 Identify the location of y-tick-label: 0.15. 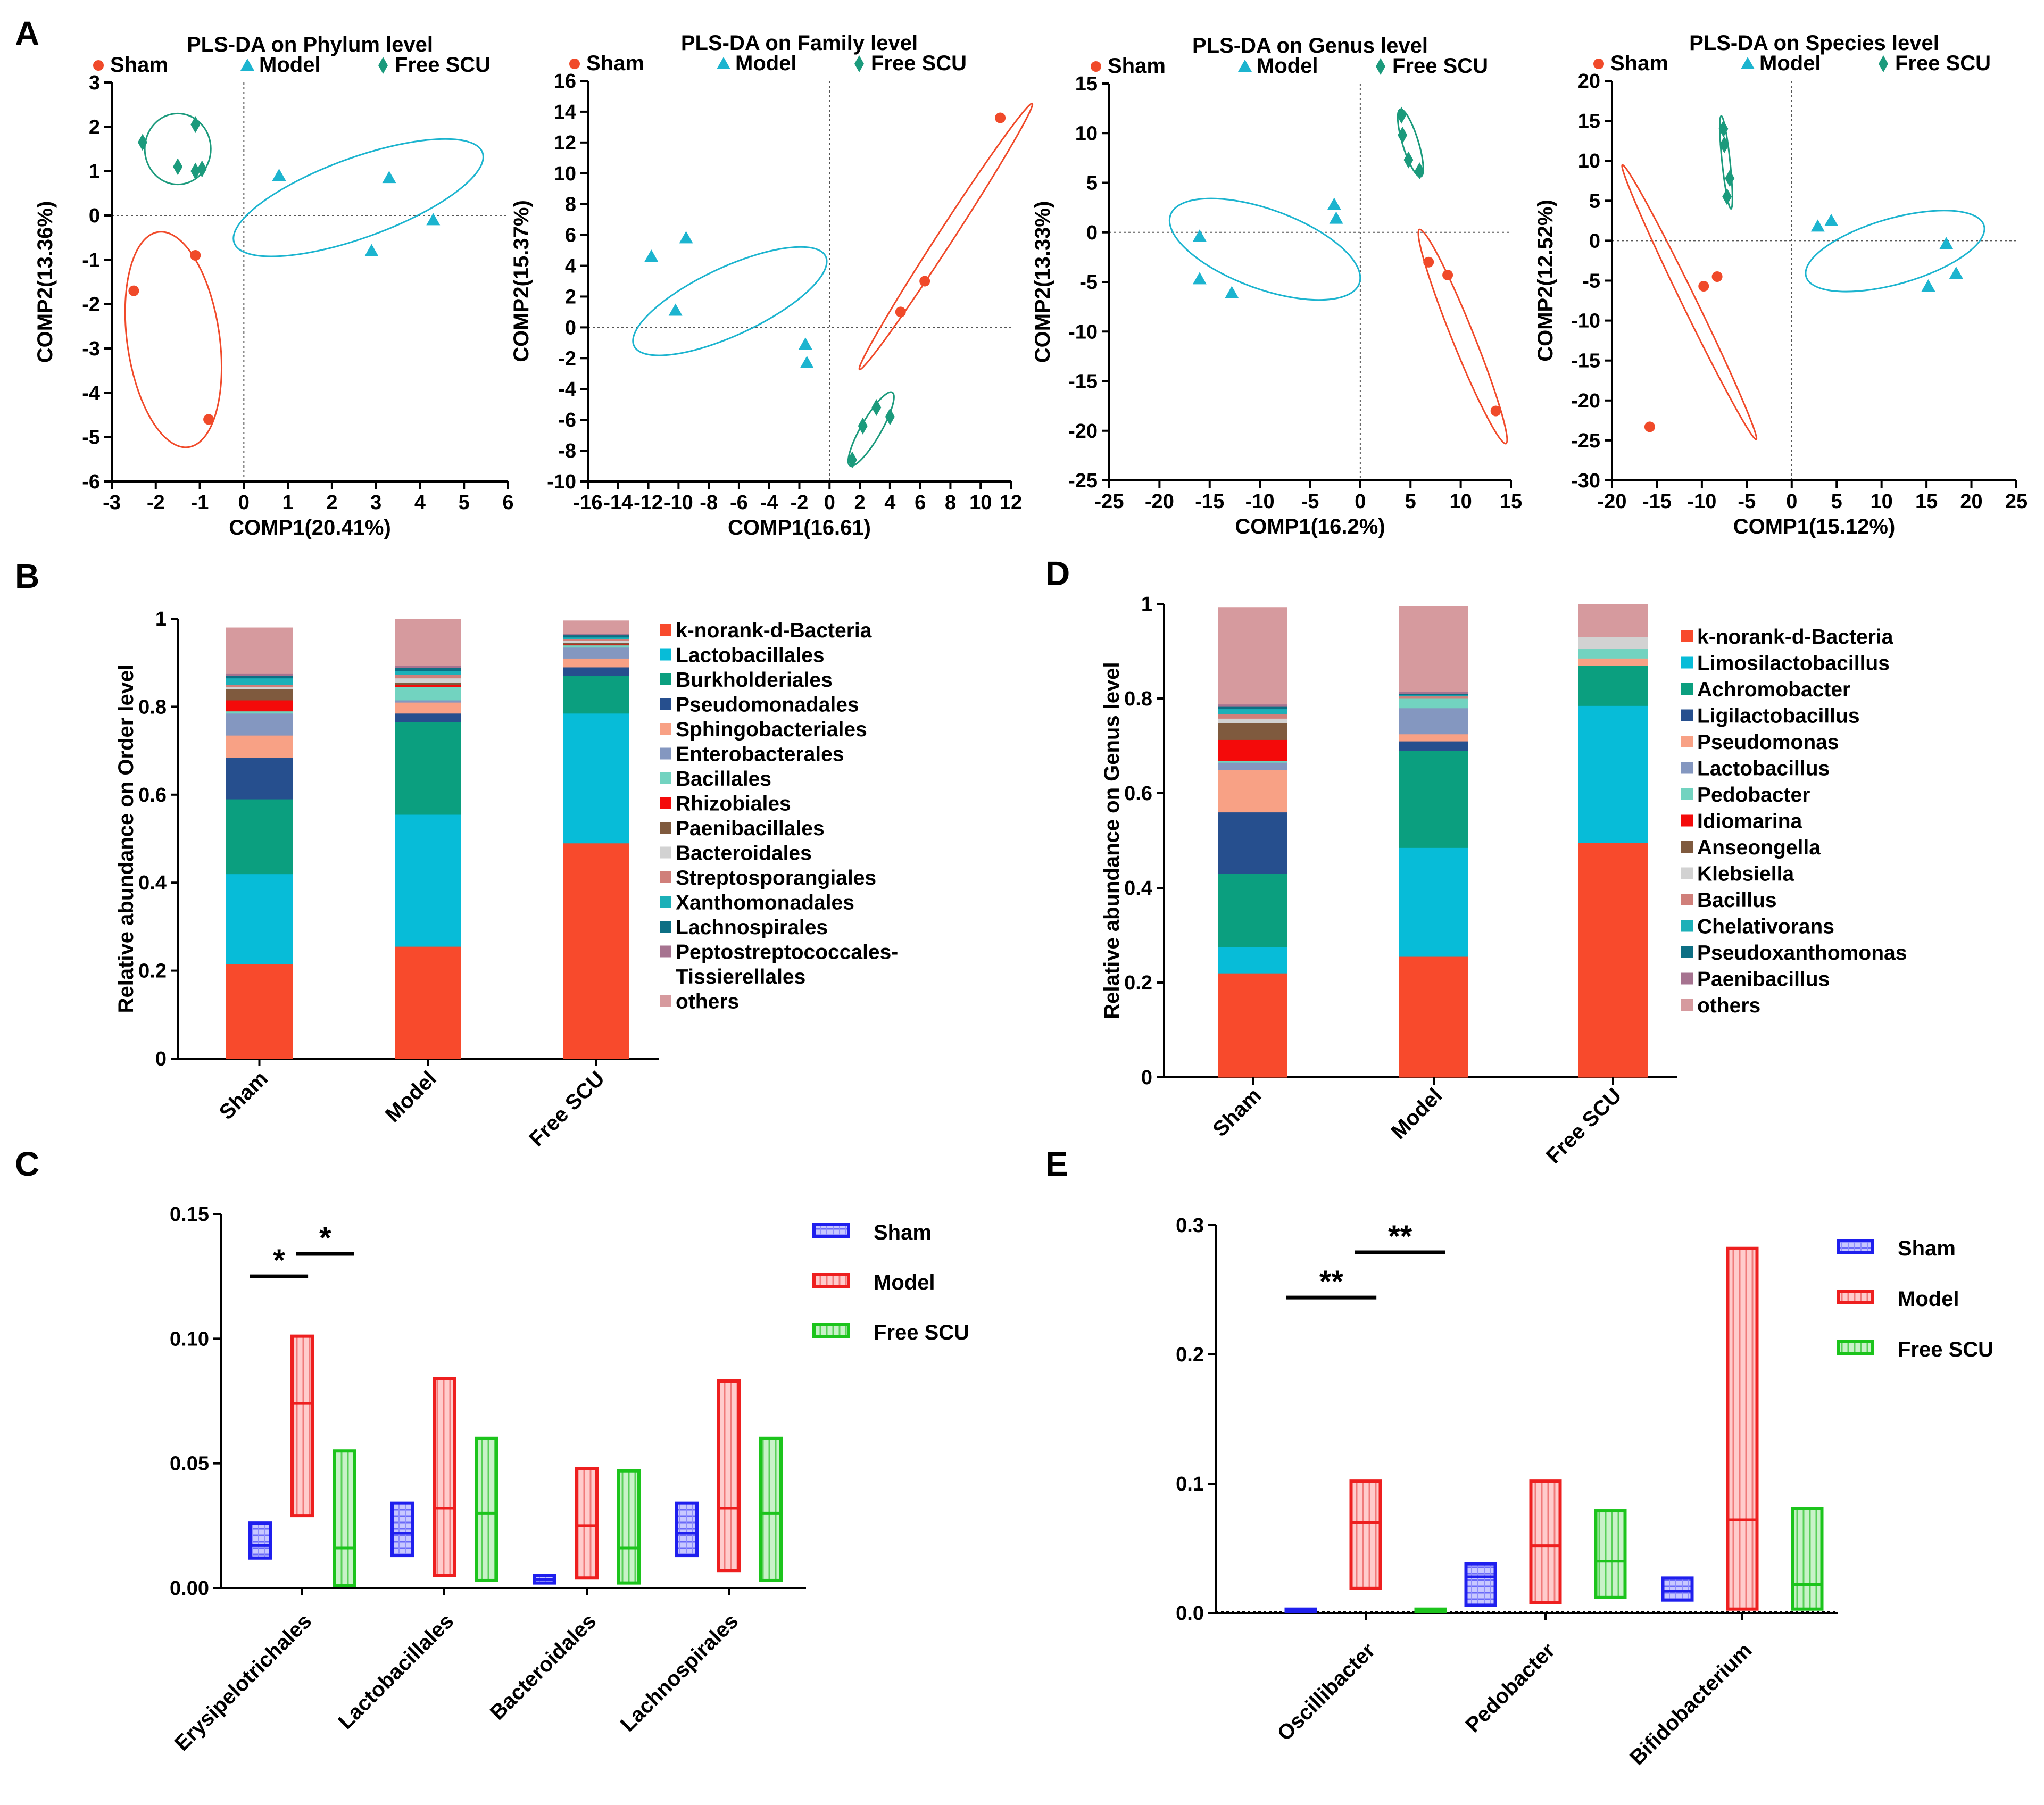
(189, 1214).